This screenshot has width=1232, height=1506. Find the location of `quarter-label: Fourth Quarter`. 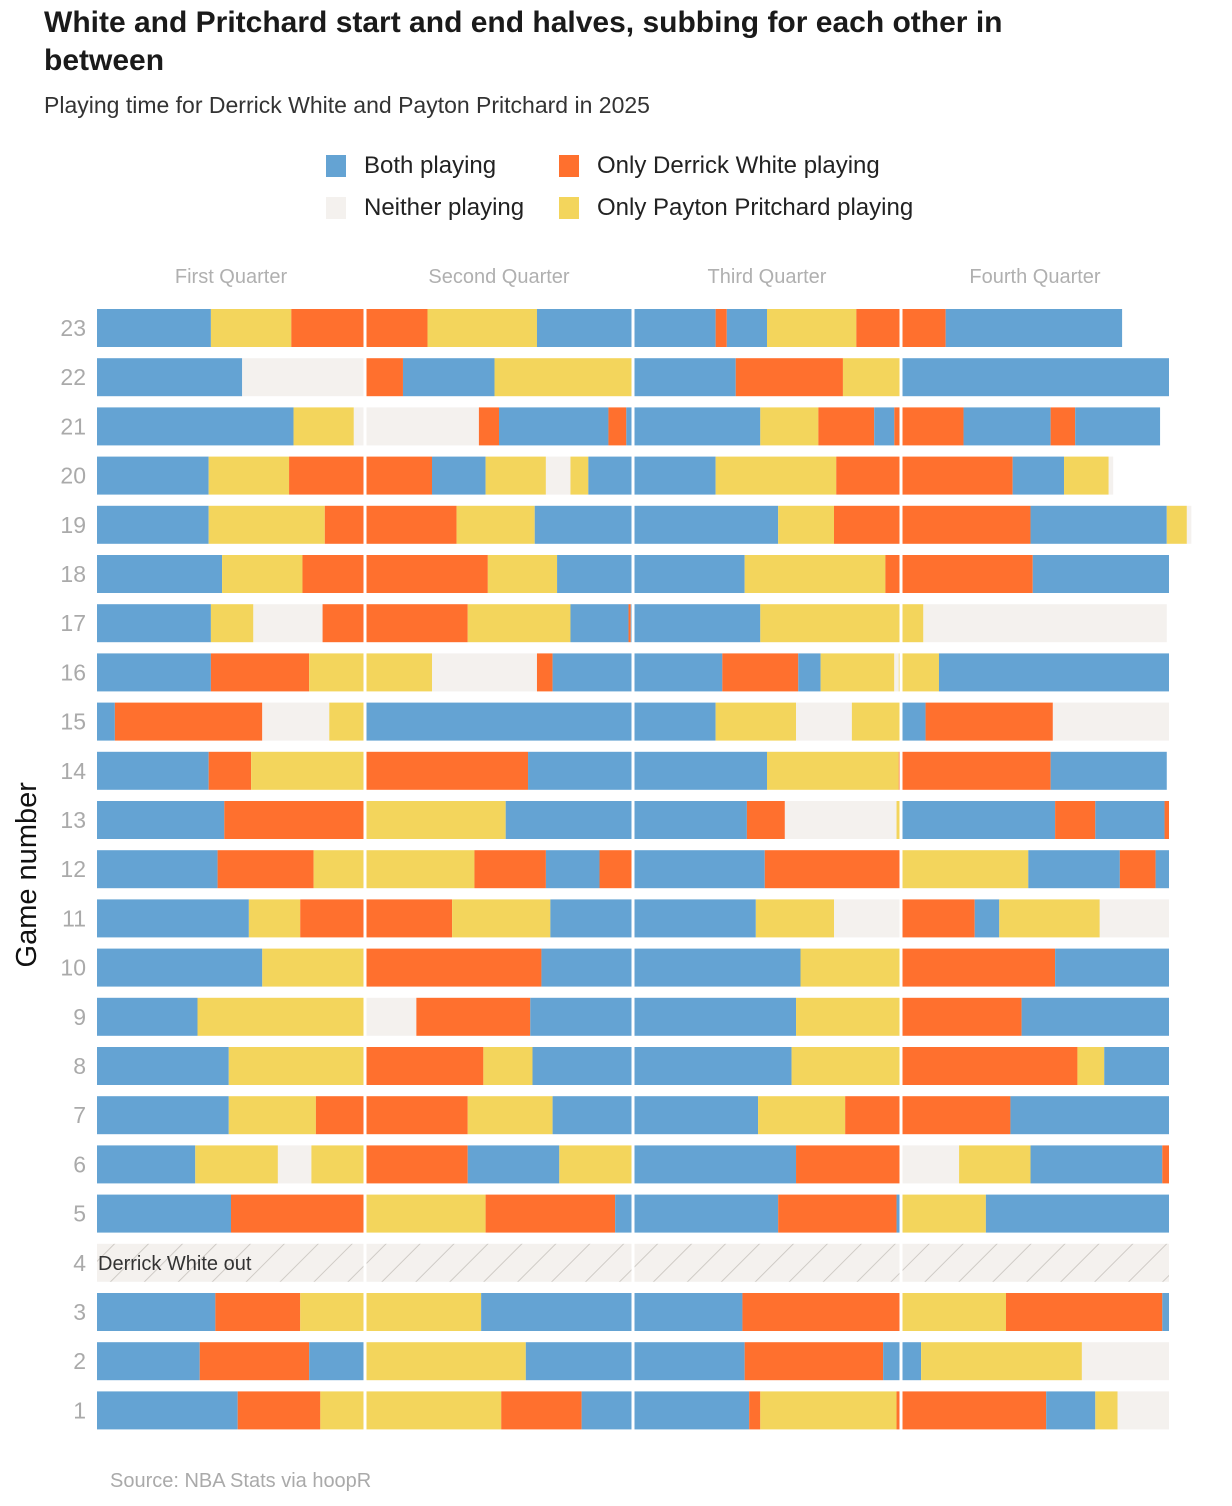

quarter-label: Fourth Quarter is located at coordinates (1035, 277).